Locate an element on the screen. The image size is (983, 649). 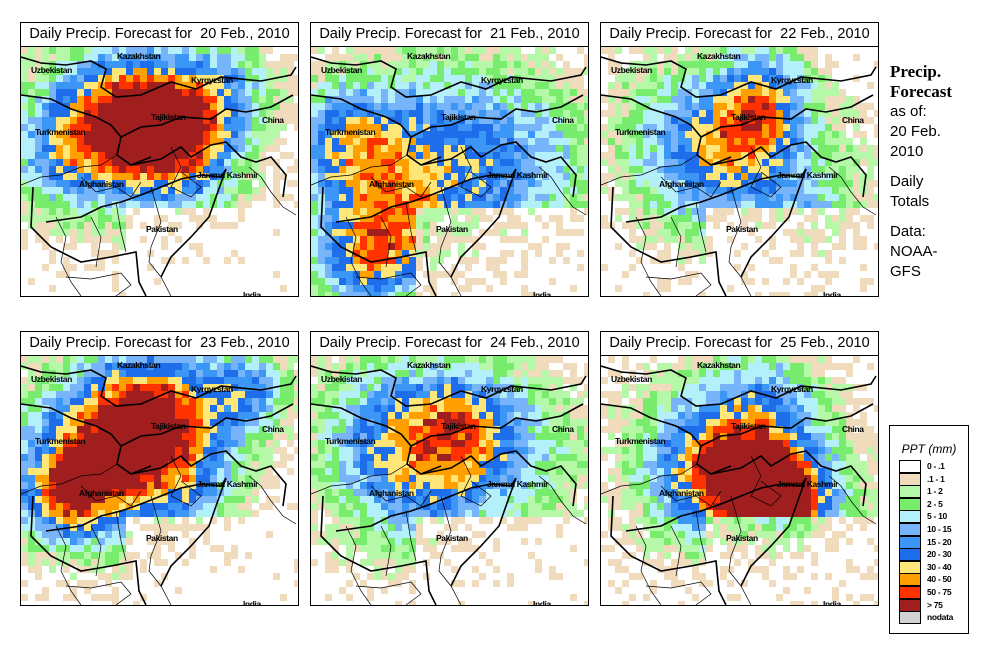
label-afghanistan: Afghanistan is located at coordinates (101, 493).